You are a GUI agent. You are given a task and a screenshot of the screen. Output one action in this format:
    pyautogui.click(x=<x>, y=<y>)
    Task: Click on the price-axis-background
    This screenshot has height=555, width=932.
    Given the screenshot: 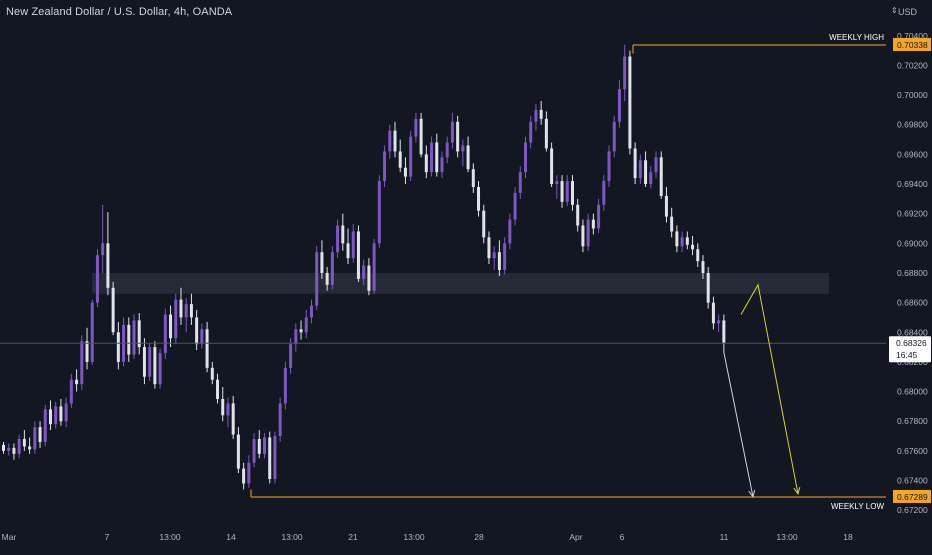 What is the action you would take?
    pyautogui.click(x=909, y=275)
    